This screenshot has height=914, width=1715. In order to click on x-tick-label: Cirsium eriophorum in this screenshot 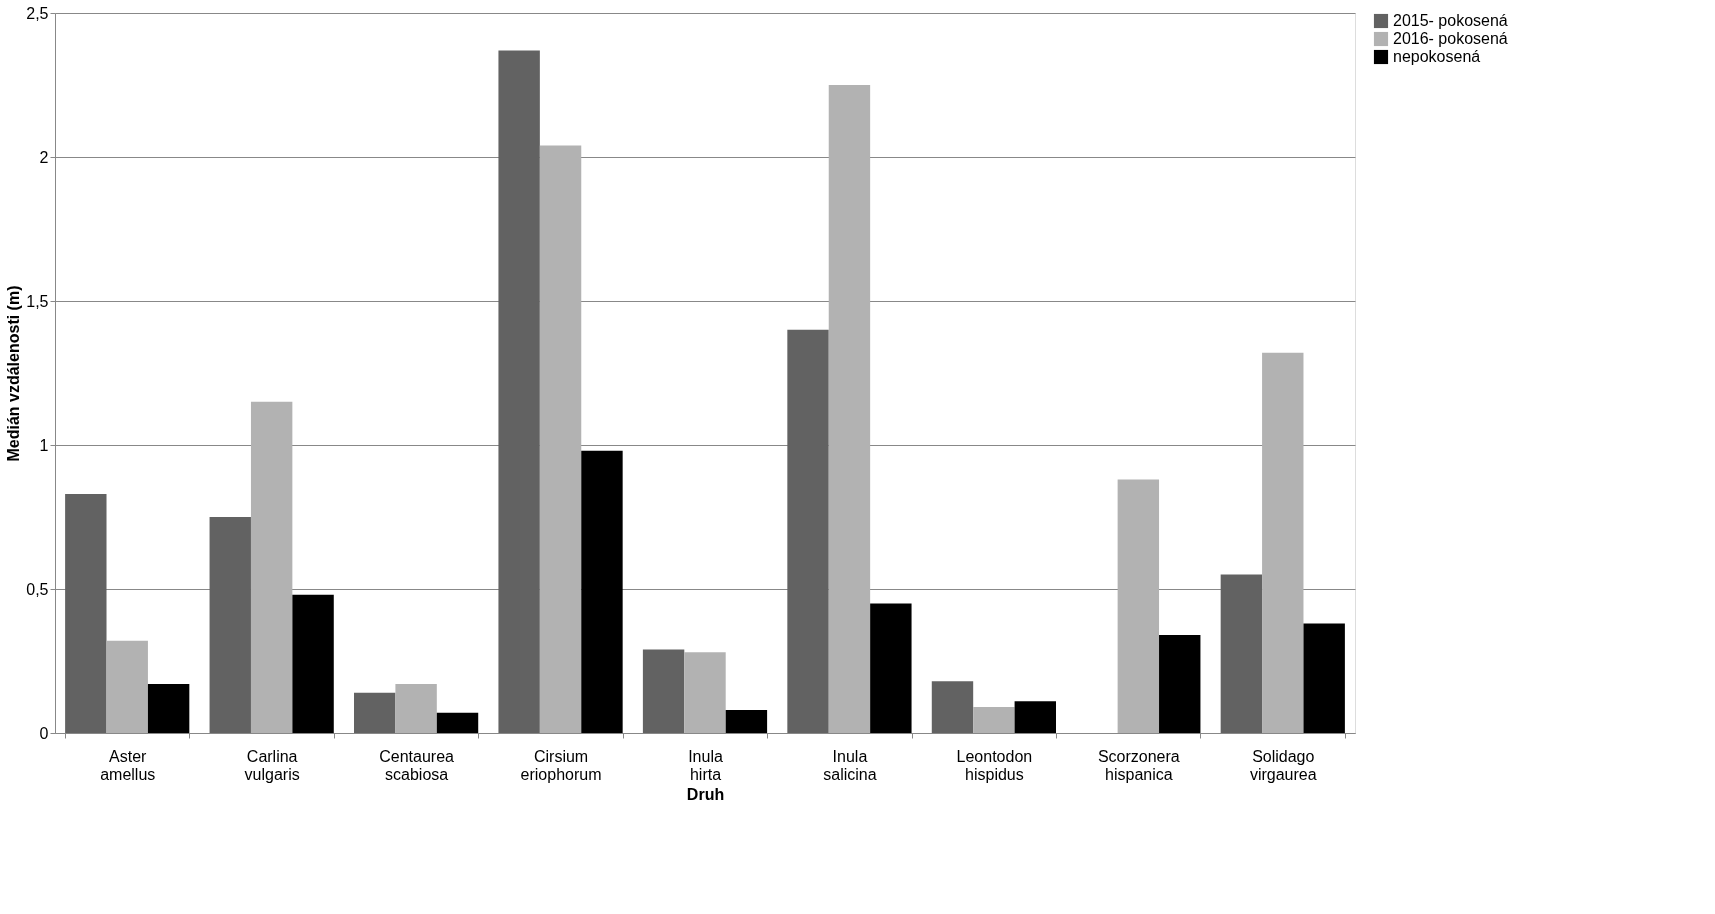, I will do `click(561, 765)`.